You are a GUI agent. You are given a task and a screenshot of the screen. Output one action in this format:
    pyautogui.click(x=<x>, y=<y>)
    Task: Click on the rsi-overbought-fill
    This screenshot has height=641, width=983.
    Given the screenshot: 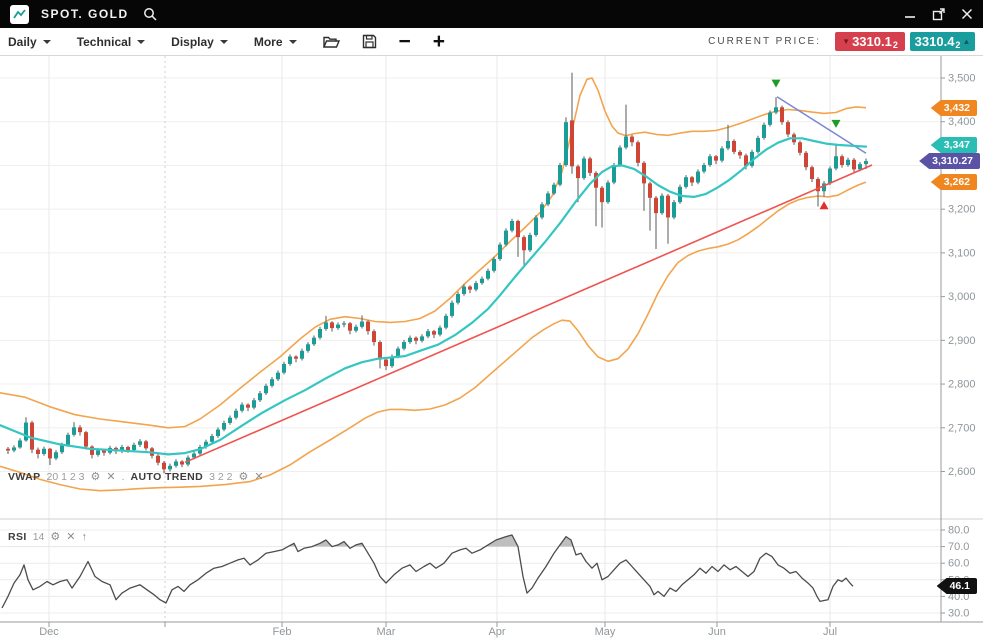 What is the action you would take?
    pyautogui.click(x=427, y=541)
    